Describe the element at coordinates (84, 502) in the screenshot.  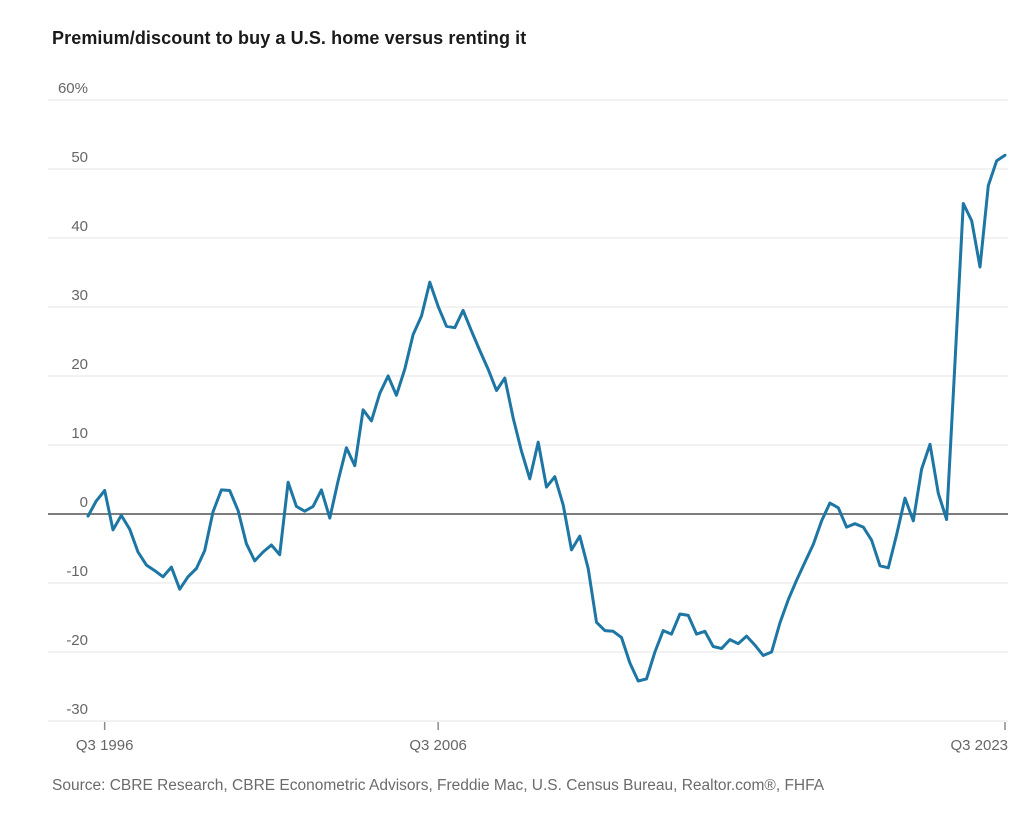
I see `y-axis-label: 0` at that location.